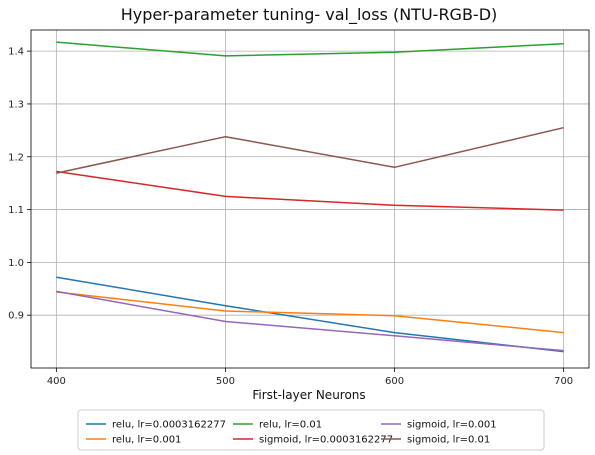  I want to click on legend-box, so click(311, 430).